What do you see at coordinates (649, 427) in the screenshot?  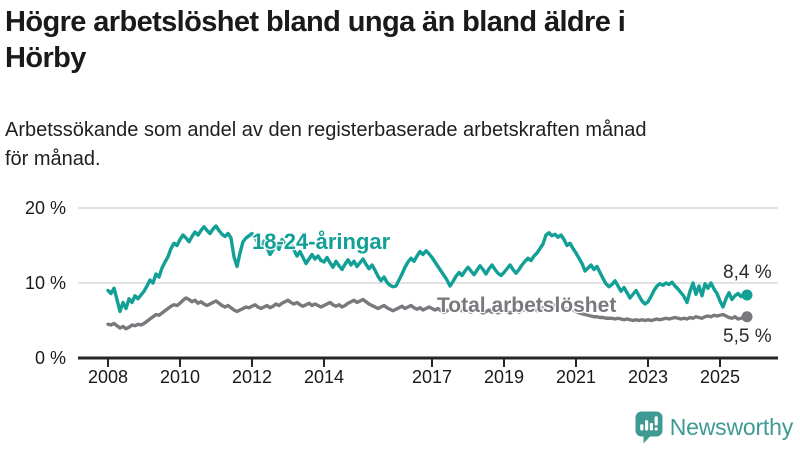 I see `newsworthy-chart-bubble-icon` at bounding box center [649, 427].